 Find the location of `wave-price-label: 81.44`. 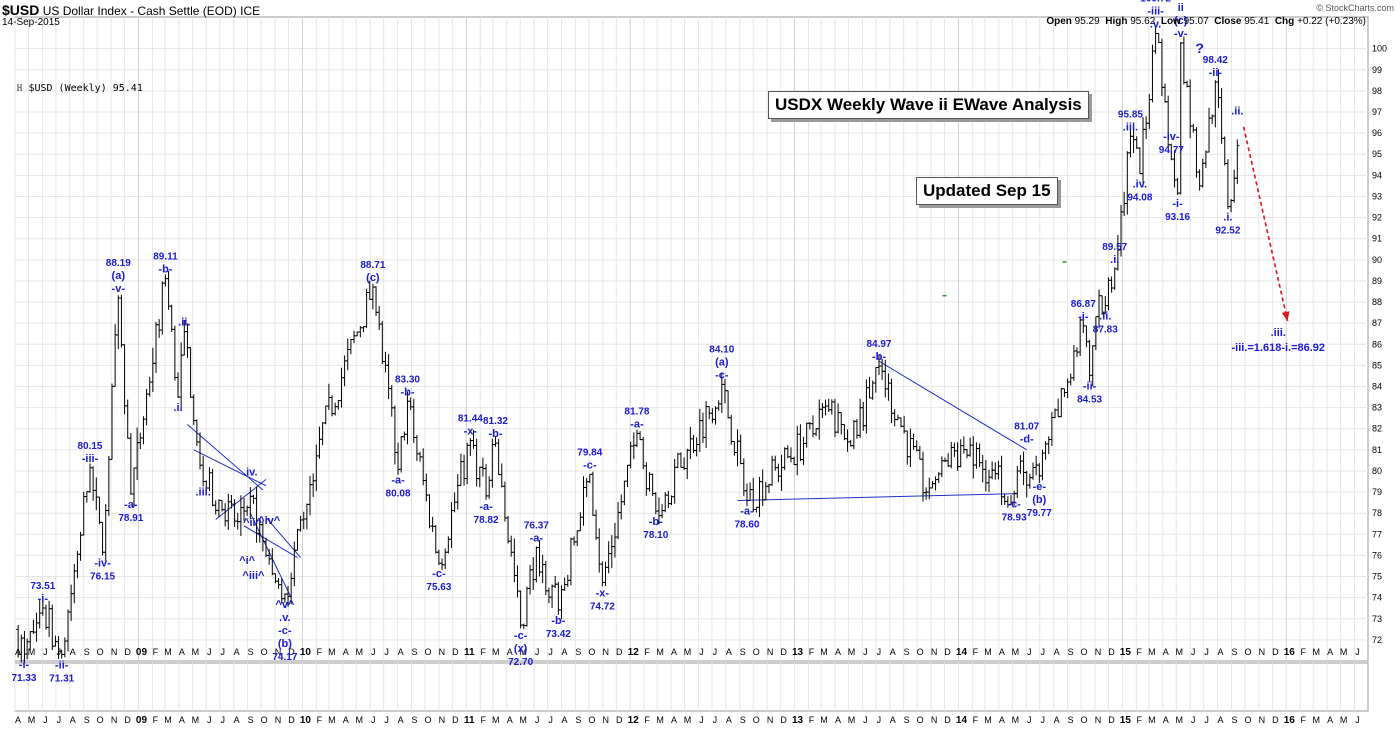

wave-price-label: 81.44 is located at coordinates (470, 419).